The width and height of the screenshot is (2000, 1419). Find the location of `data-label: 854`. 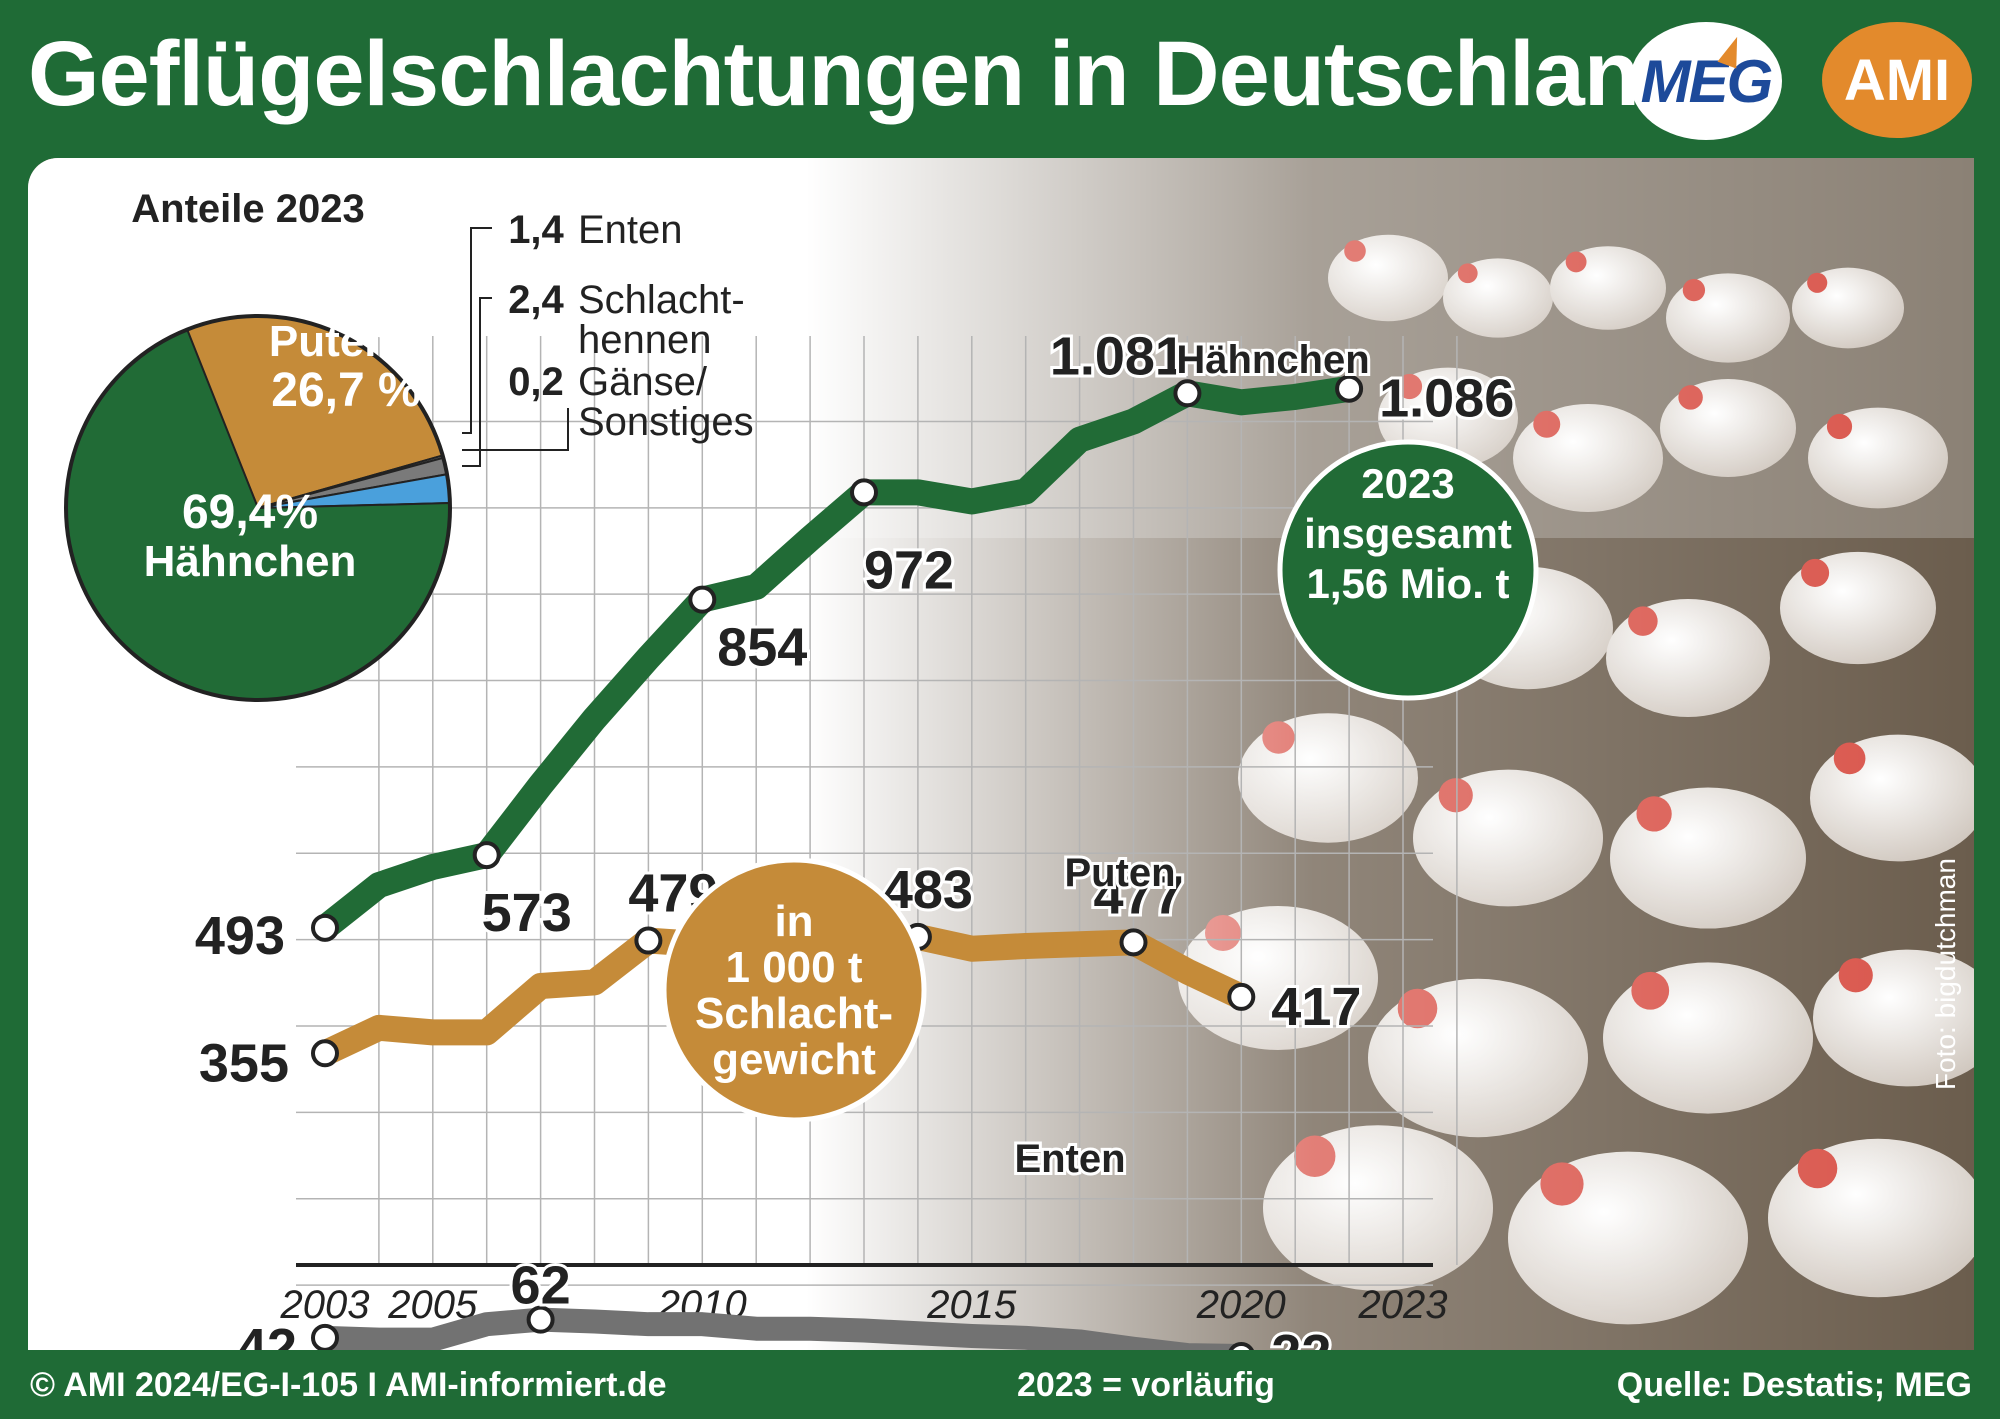

data-label: 854 is located at coordinates (762, 648).